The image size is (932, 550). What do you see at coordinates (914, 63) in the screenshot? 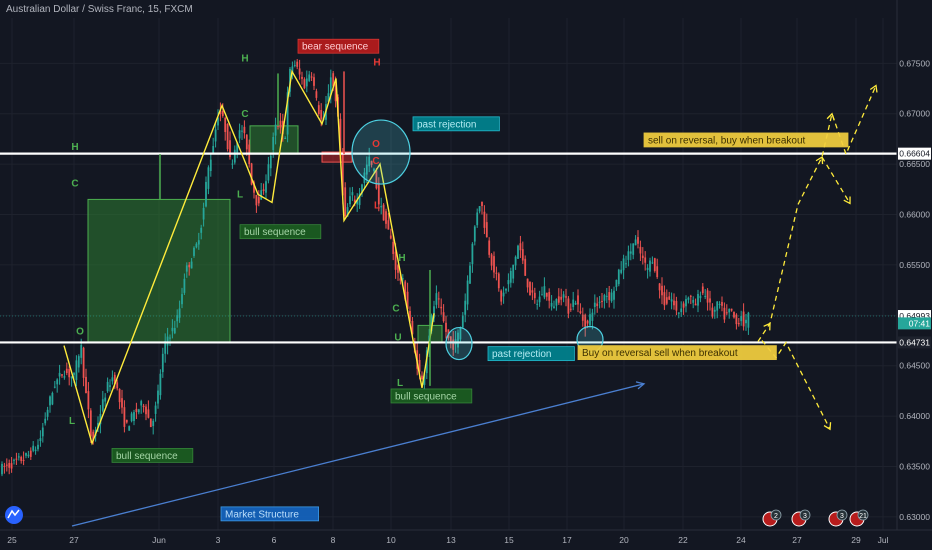
I see `y-tick-label: 0.67500` at bounding box center [914, 63].